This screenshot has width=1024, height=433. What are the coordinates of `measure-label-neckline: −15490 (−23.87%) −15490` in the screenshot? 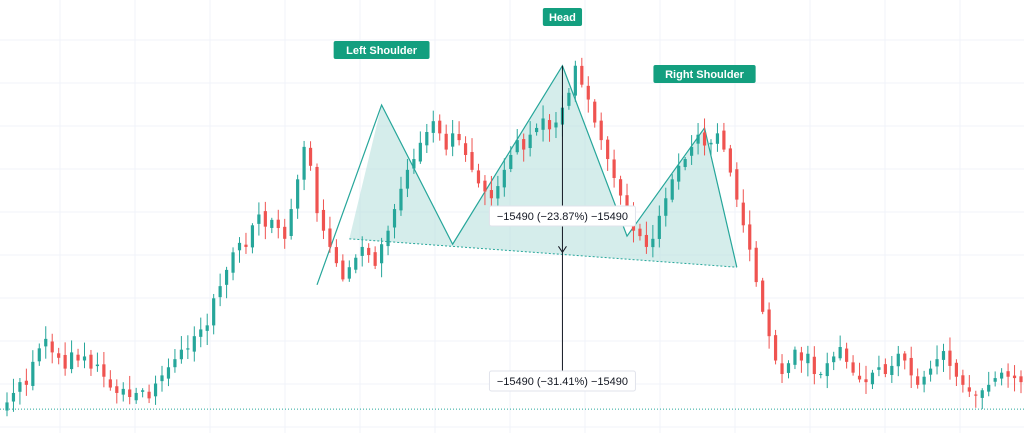 It's located at (562, 216).